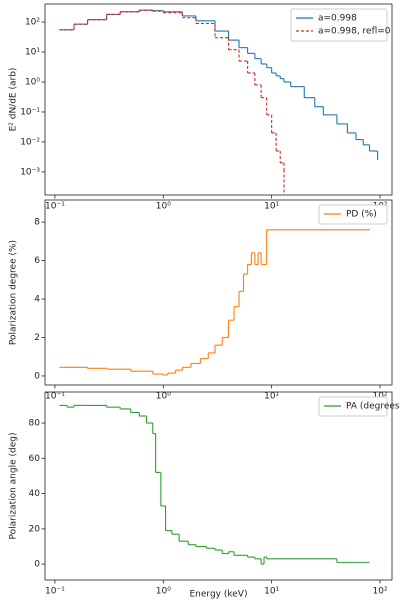 Image resolution: width=400 pixels, height=602 pixels. I want to click on legend-label: PD (%), so click(361, 215).